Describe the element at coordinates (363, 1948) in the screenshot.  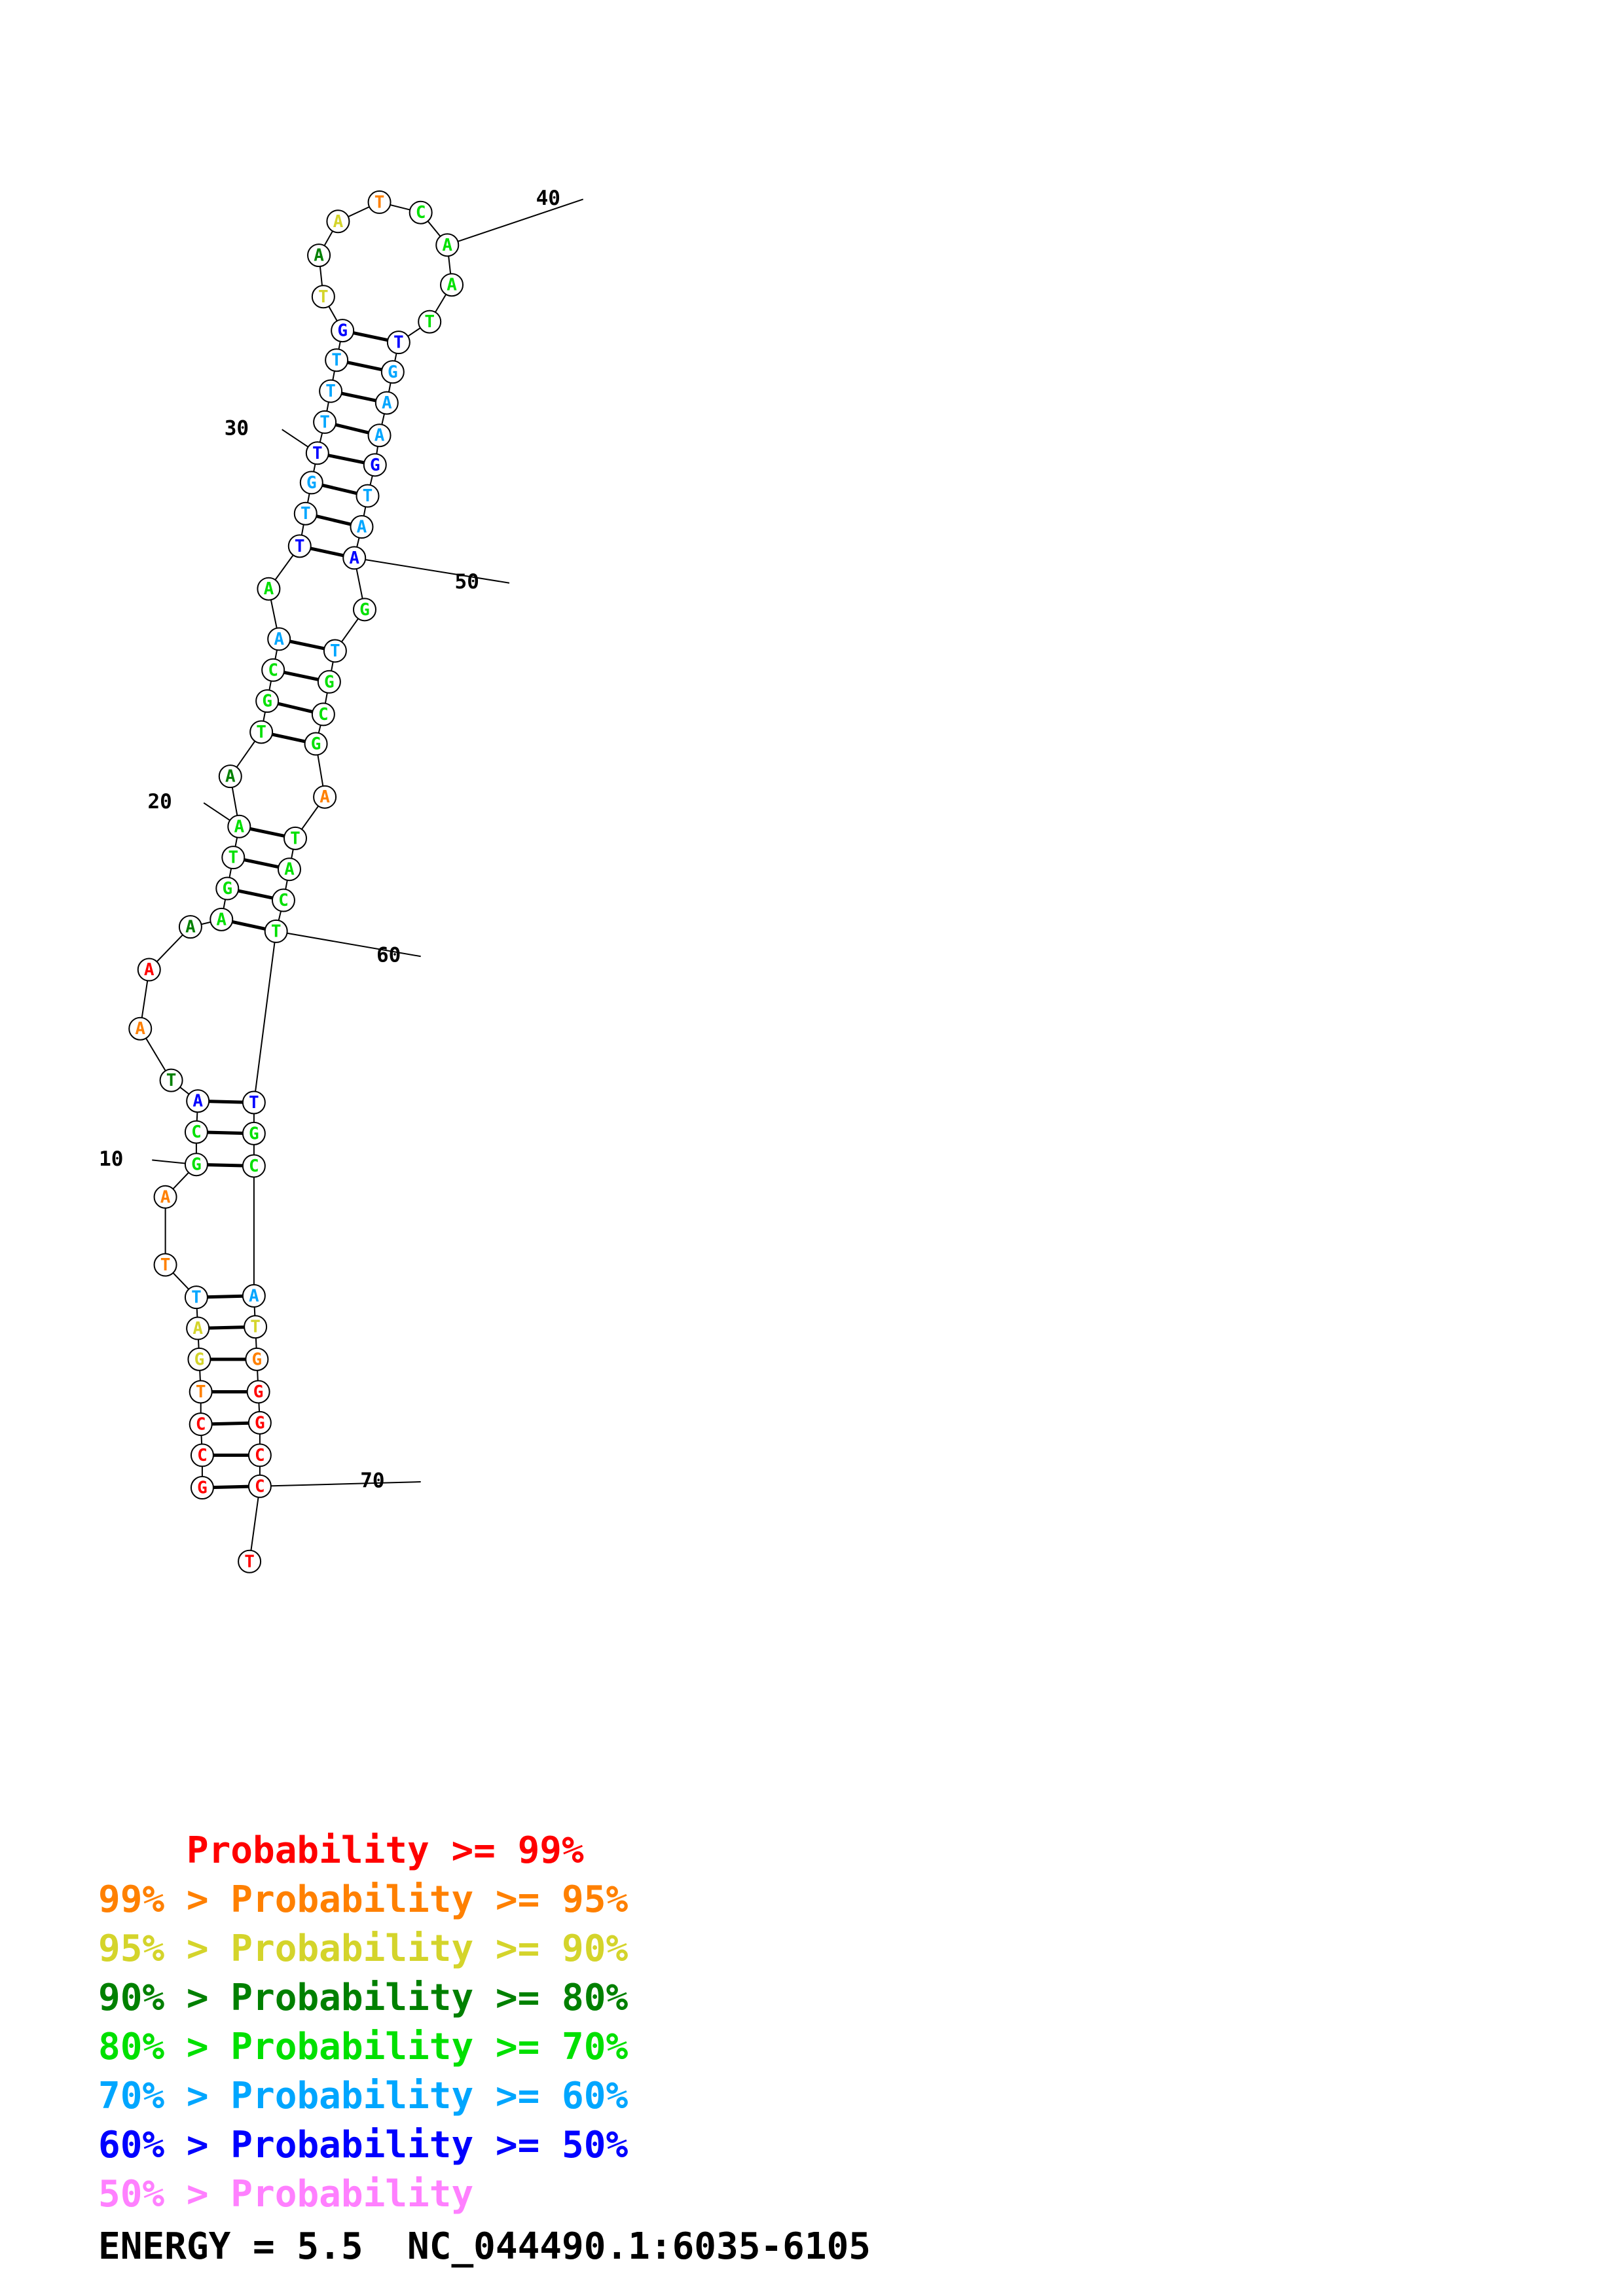
I see `legend-entry: 95% > Probability >= 90%` at that location.